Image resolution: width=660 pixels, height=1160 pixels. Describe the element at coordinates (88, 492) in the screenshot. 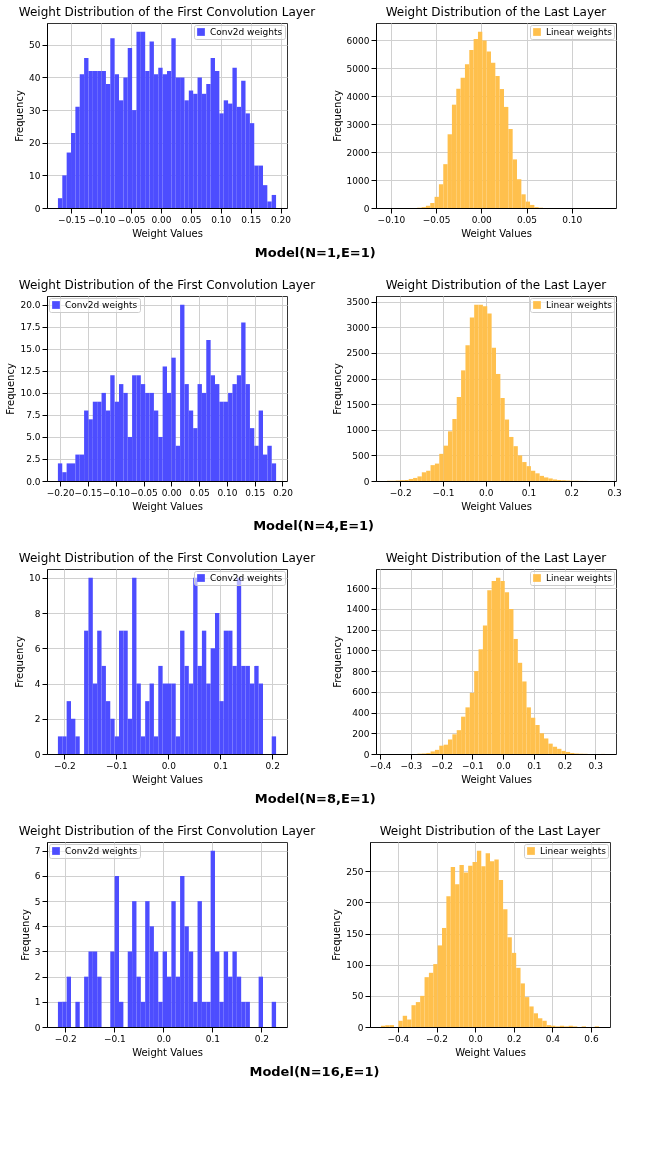

I see `x-tick-label: −0.15` at that location.